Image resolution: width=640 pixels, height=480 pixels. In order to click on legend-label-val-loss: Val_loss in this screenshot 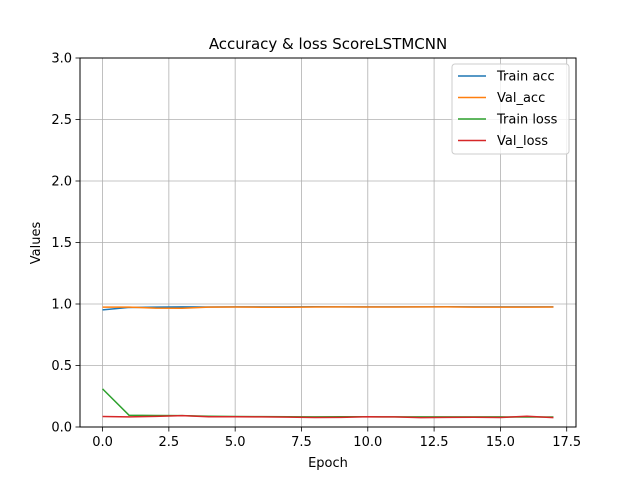, I will do `click(522, 141)`.